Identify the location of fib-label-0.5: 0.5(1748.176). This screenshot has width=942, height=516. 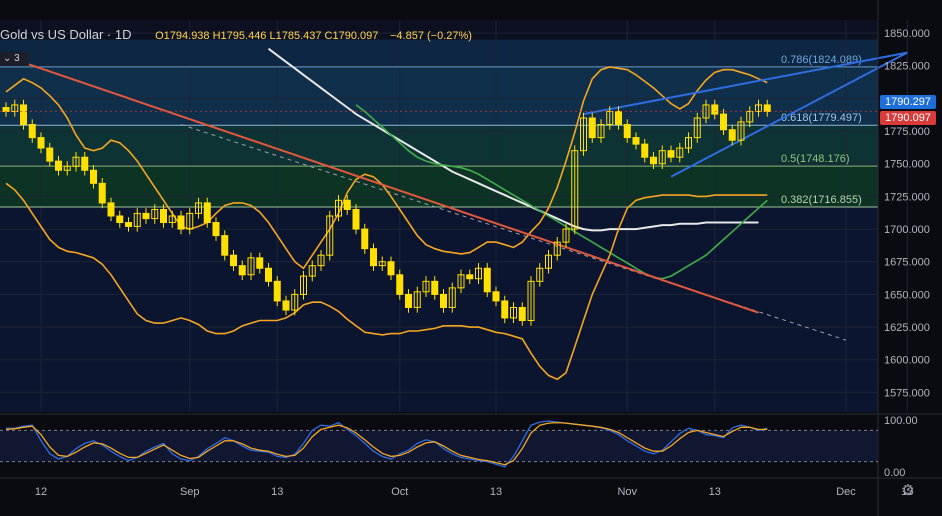
(815, 159).